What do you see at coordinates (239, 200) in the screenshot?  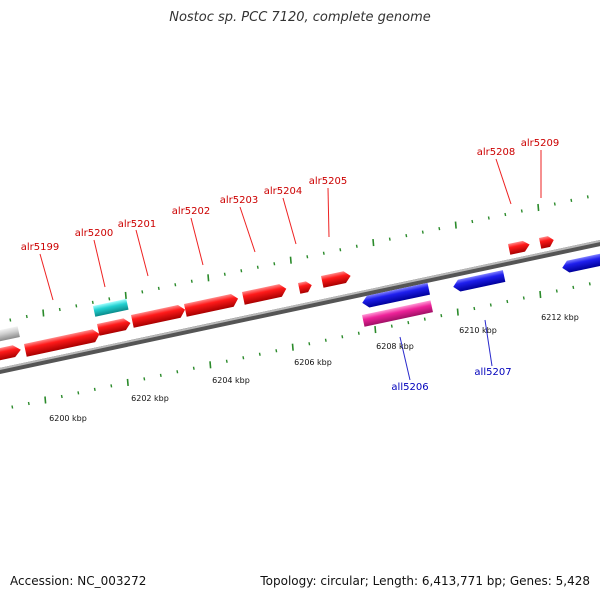 I see `gene-label-alr5203: alr5203` at bounding box center [239, 200].